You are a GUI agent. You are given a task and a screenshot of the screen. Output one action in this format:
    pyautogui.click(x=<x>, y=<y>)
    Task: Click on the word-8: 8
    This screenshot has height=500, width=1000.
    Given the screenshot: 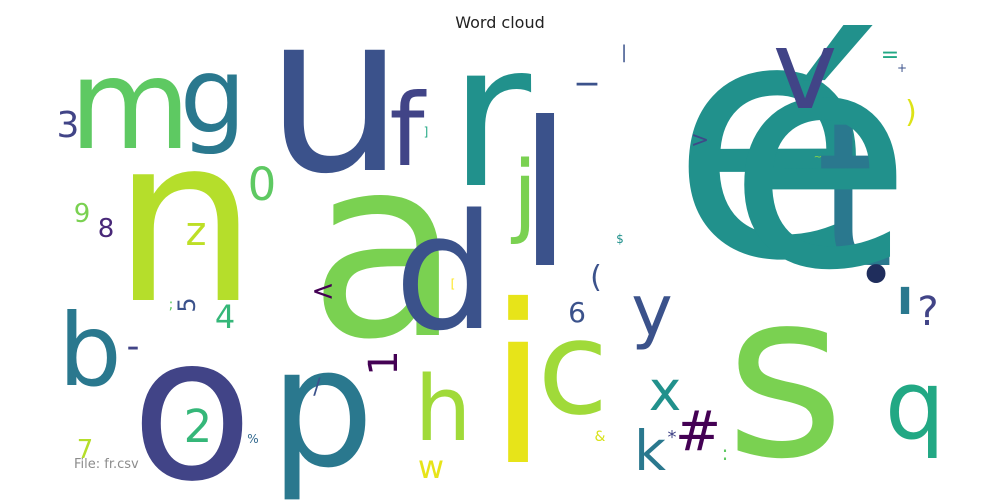 What is the action you would take?
    pyautogui.click(x=106, y=229)
    